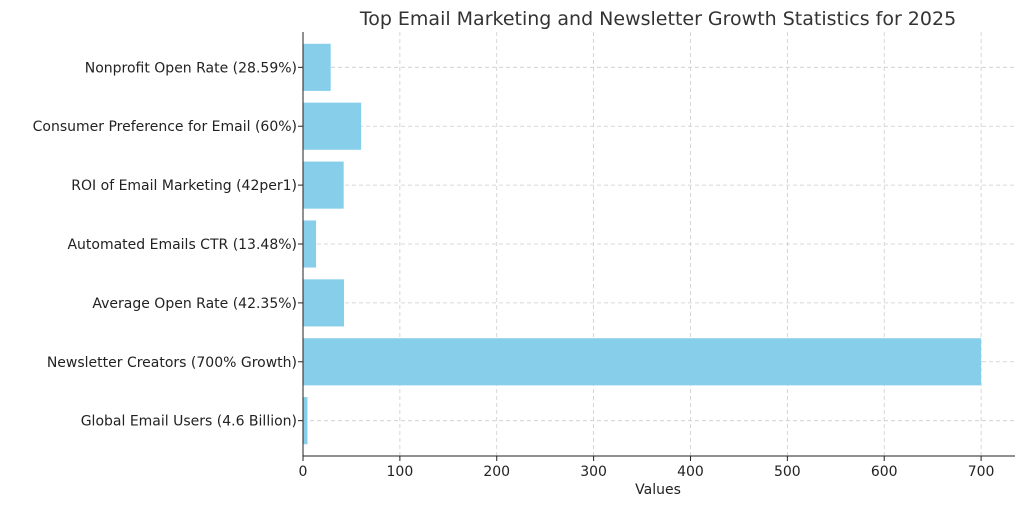 This screenshot has height=510, width=1024. I want to click on x-tick-label: 700, so click(981, 472).